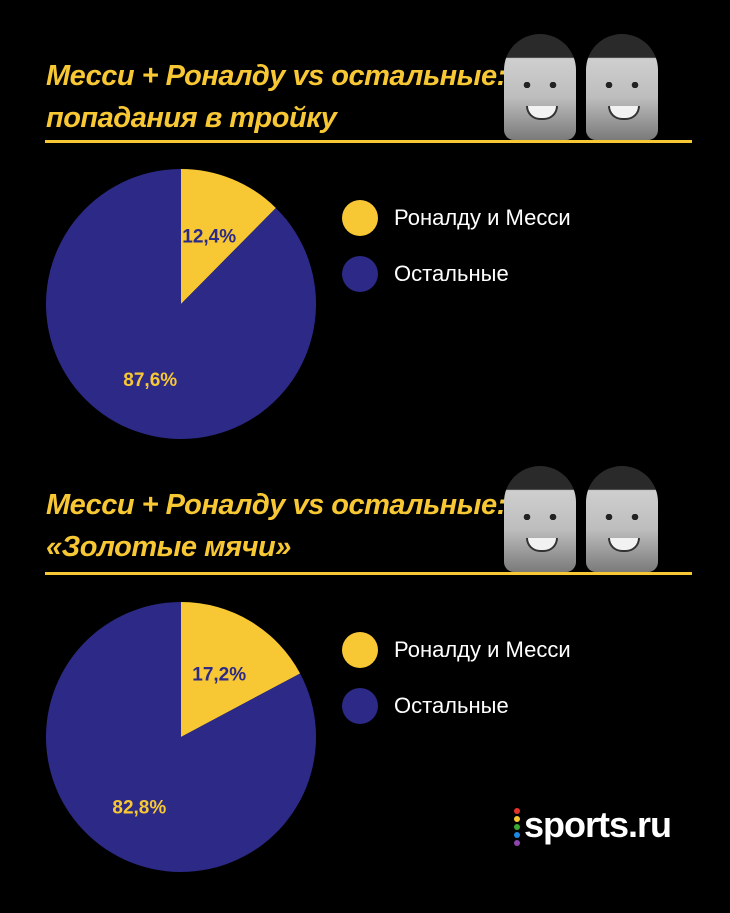 The width and height of the screenshot is (730, 913). I want to click on pie-chart: 17,2% 82,8%, so click(181, 737).